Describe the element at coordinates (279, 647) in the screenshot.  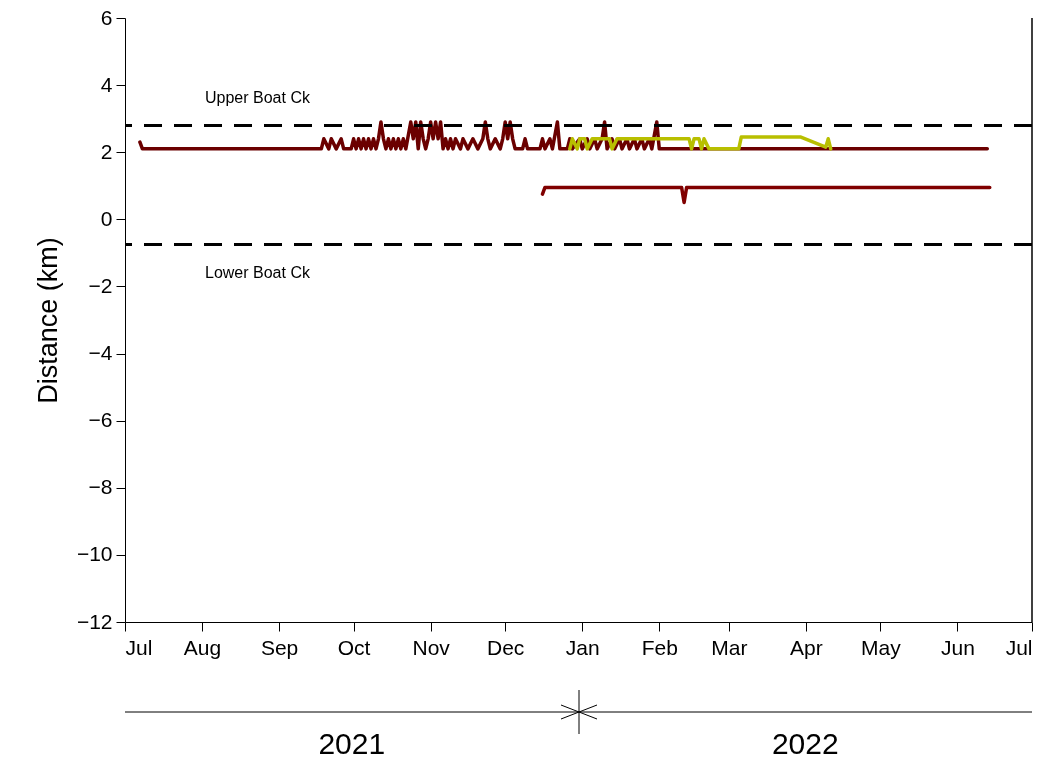
I see `x-tick-label: Sep` at that location.